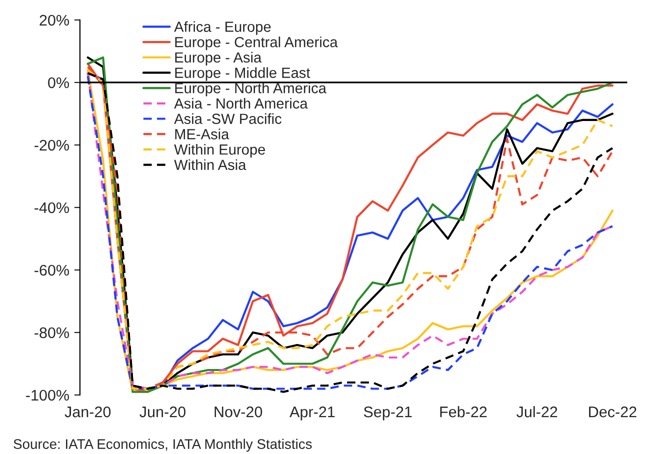 The width and height of the screenshot is (650, 454). I want to click on y-tick-label: -40%, so click(51, 208).